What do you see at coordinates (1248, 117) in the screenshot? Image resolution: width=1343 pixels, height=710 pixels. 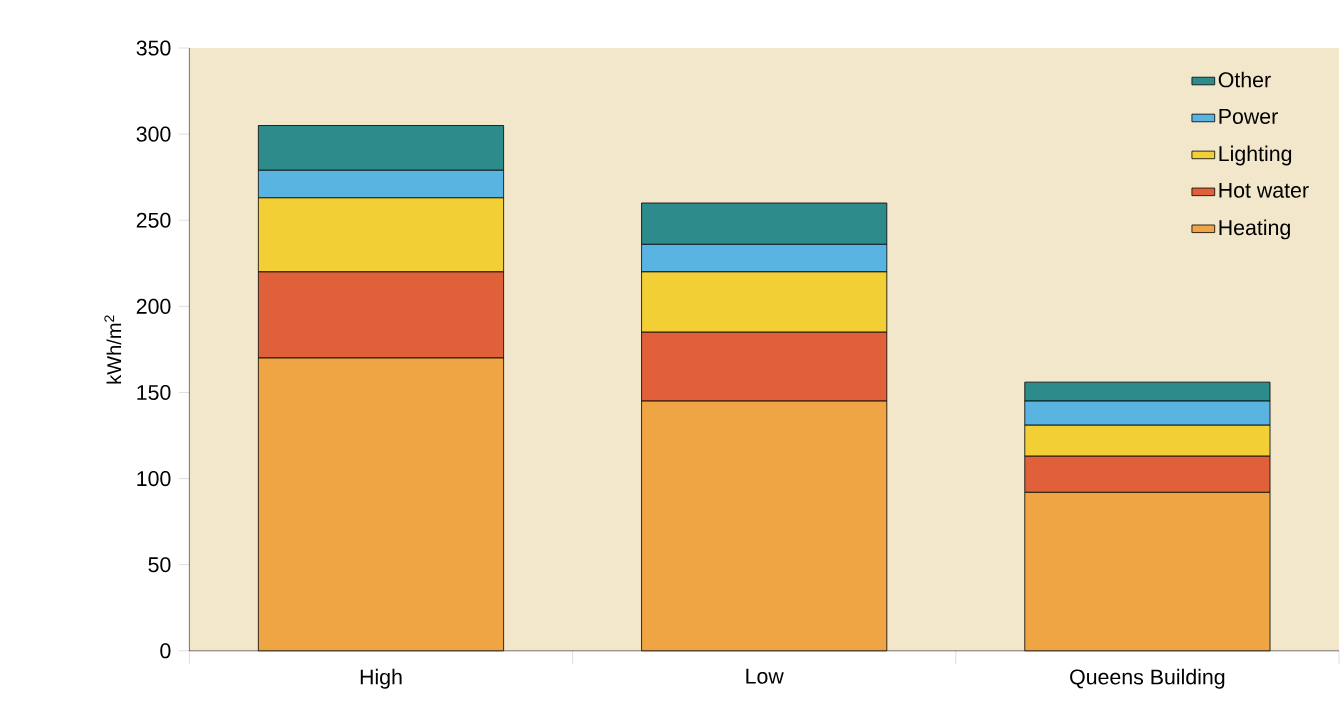 I see `legend-label: Power` at bounding box center [1248, 117].